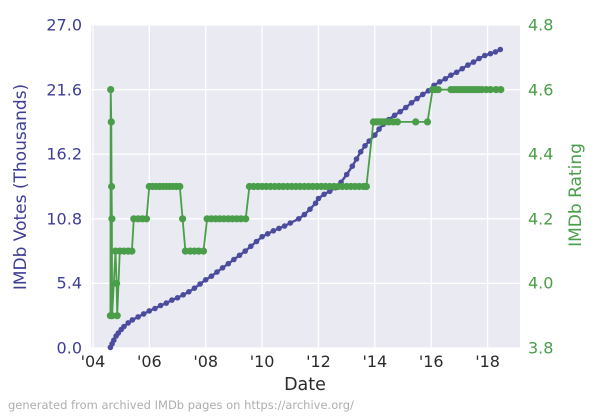 The height and width of the screenshot is (420, 600). I want to click on tick-label-right: 4.8, so click(541, 25).